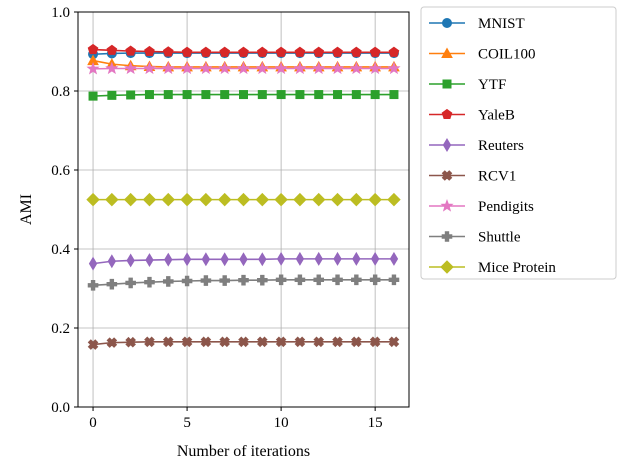 Image resolution: width=623 pixels, height=463 pixels. I want to click on legend-item-mice-protein: Mice Protein, so click(492, 268).